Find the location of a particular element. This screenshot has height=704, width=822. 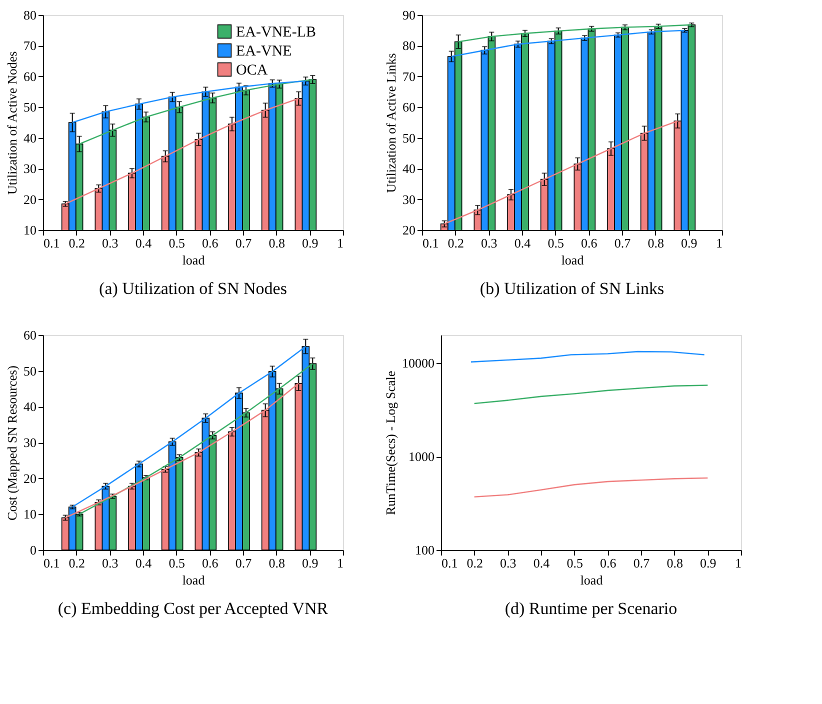

text: (b) Utilization of SN Links is located at coordinates (572, 288).